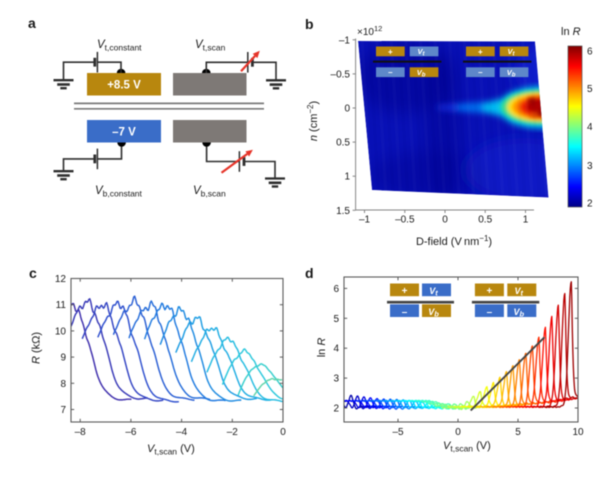  Describe the element at coordinates (309, 273) in the screenshot. I see `svg-text: d` at that location.